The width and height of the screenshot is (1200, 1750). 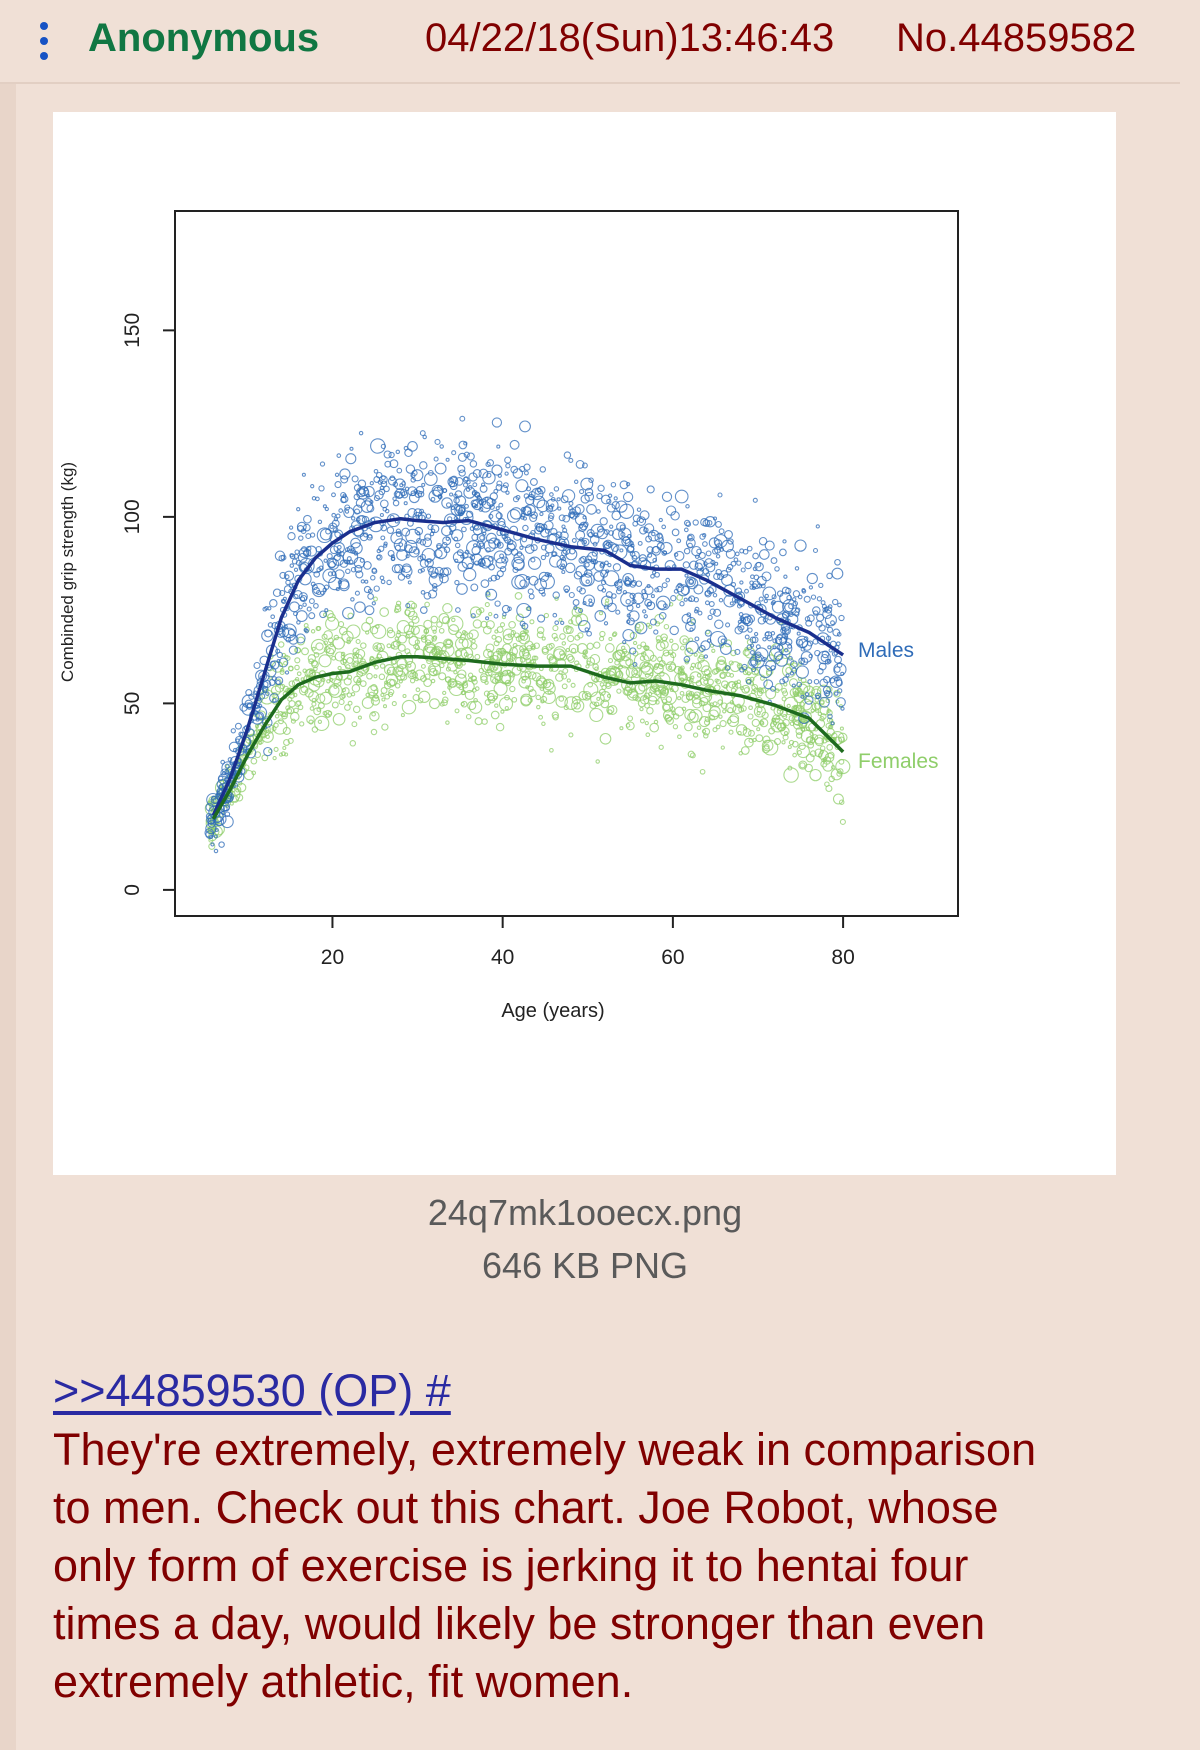 What do you see at coordinates (8, 875) in the screenshot?
I see `post-left-edge` at bounding box center [8, 875].